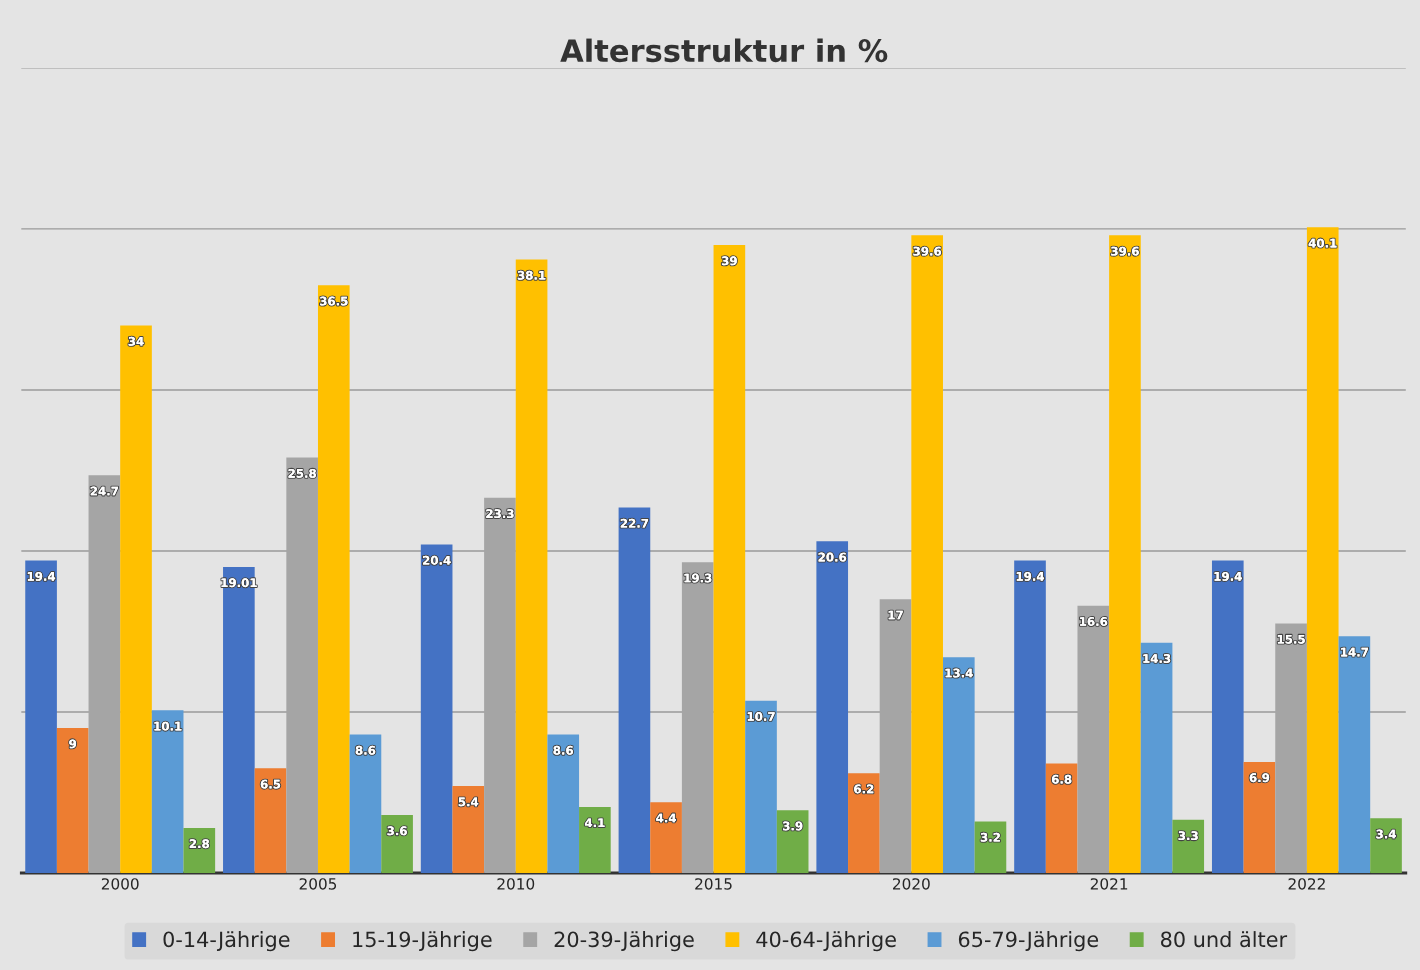  What do you see at coordinates (270, 784) in the screenshot?
I see `data-label: 6.5` at bounding box center [270, 784].